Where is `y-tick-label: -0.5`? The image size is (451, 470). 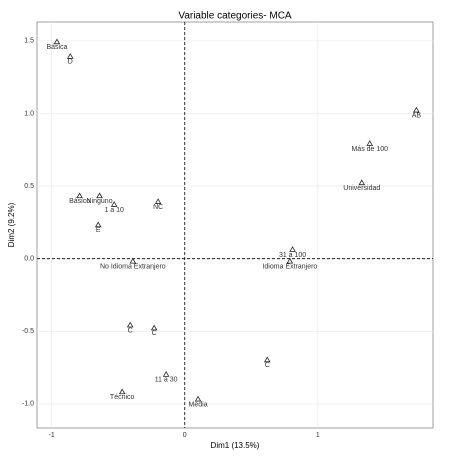
y-tick-label: -0.5 is located at coordinates (28, 331).